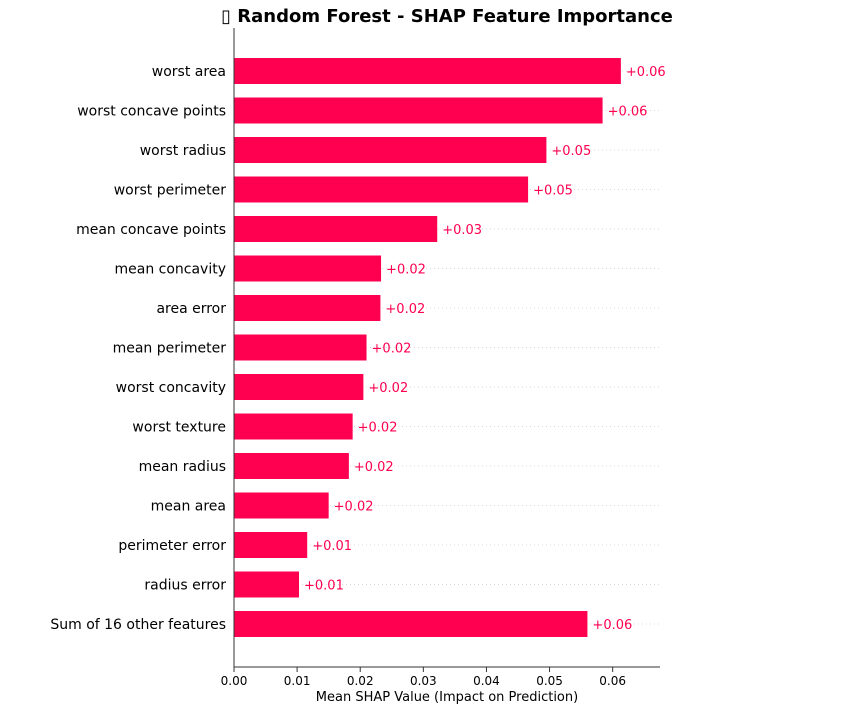 Image resolution: width=844 pixels, height=723 pixels. I want to click on x-tick-label: 0.06, so click(612, 681).